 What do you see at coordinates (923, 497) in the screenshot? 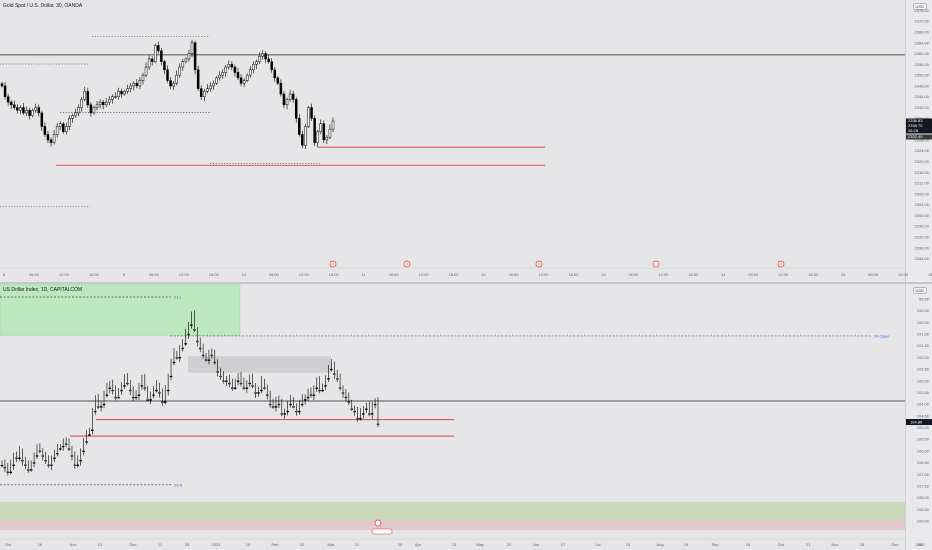
I see `dxy-y-tick: 108.00` at bounding box center [923, 497].